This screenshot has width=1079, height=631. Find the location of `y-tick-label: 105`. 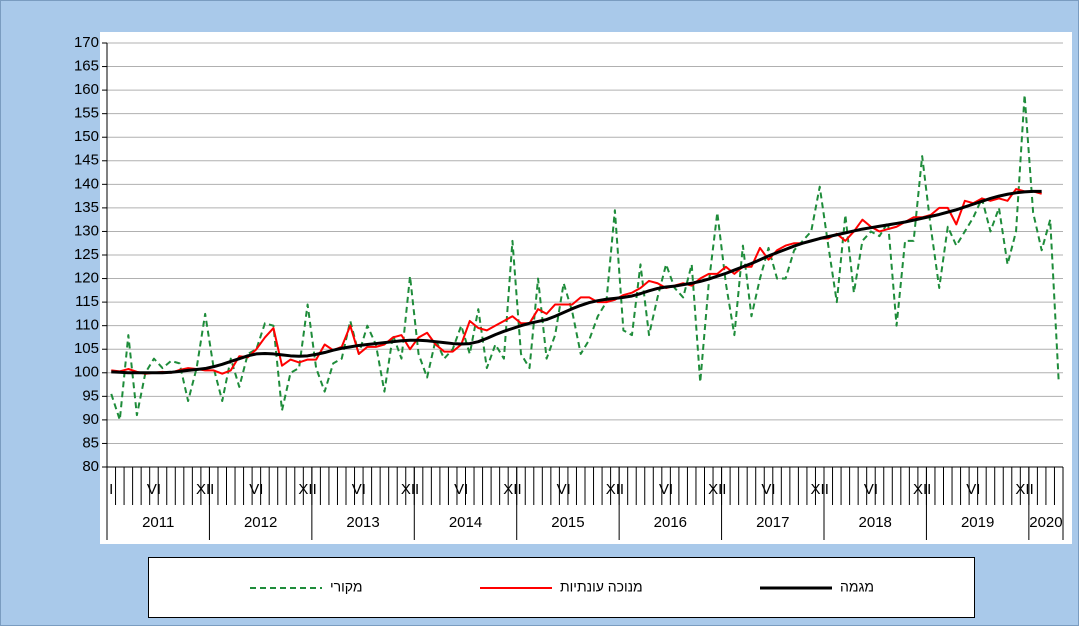

y-tick-label: 105 is located at coordinates (86, 348).